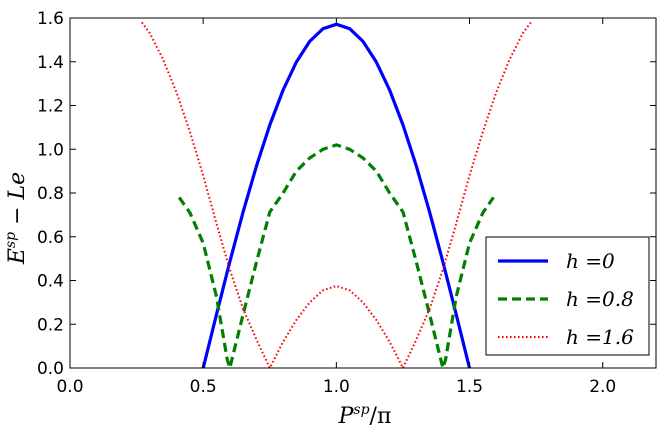 This screenshot has width=664, height=439. Describe the element at coordinates (50, 194) in the screenshot. I see `y-tick-label: 0.8` at that location.